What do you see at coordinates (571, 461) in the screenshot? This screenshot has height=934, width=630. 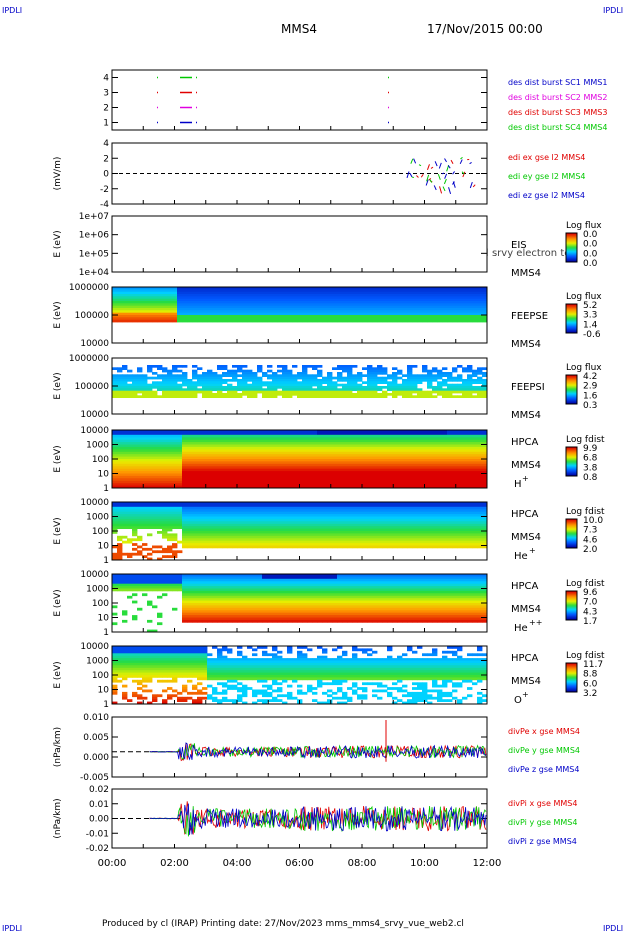 I see `hpca_h-cbar-frame` at bounding box center [571, 461].